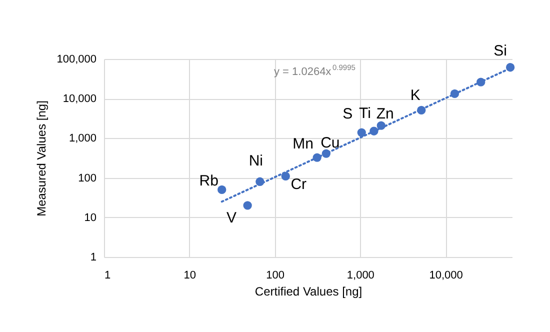 This screenshot has width=550, height=332. What do you see at coordinates (330, 143) in the screenshot?
I see `annotation: Cu` at bounding box center [330, 143].